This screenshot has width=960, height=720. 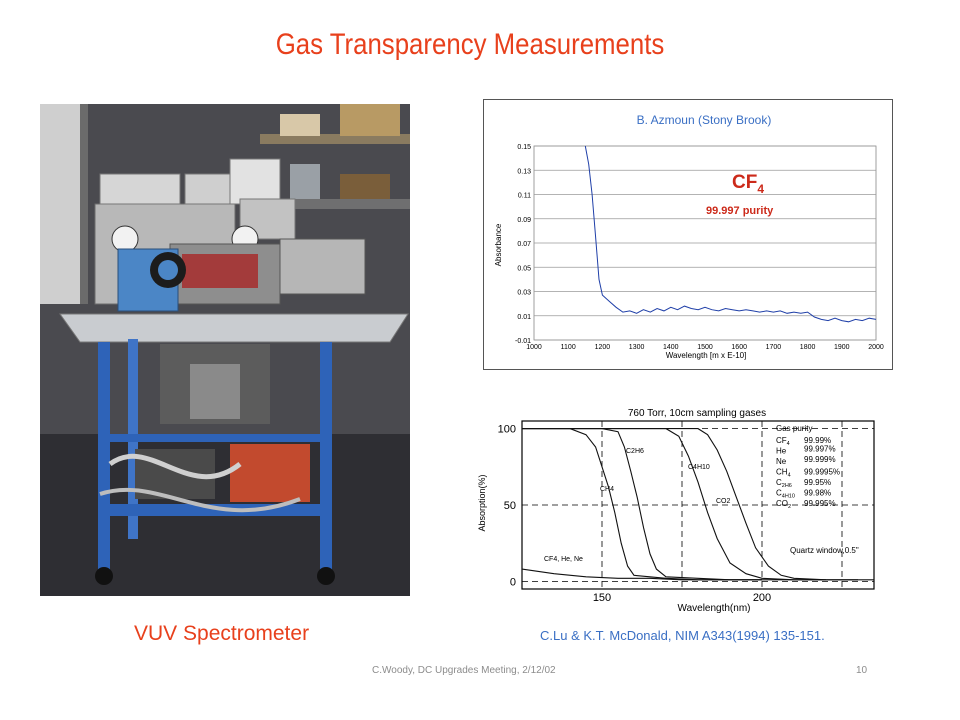 I want to click on chart2-title: 760 Torr, 10cm sampling gases, so click(x=697, y=413).